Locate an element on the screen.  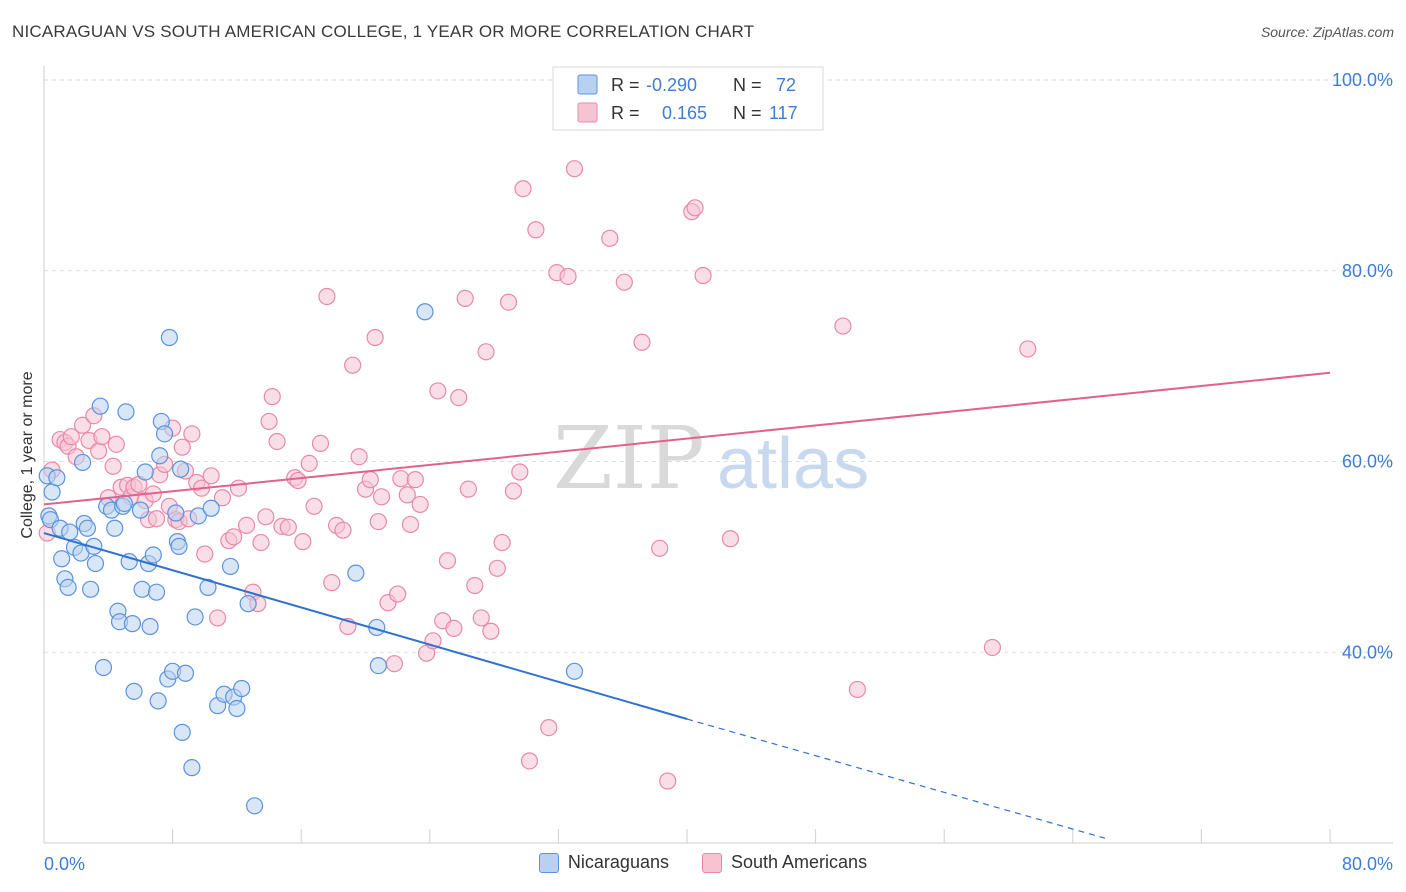
legend-n-label-1: N = is located at coordinates (747, 113).